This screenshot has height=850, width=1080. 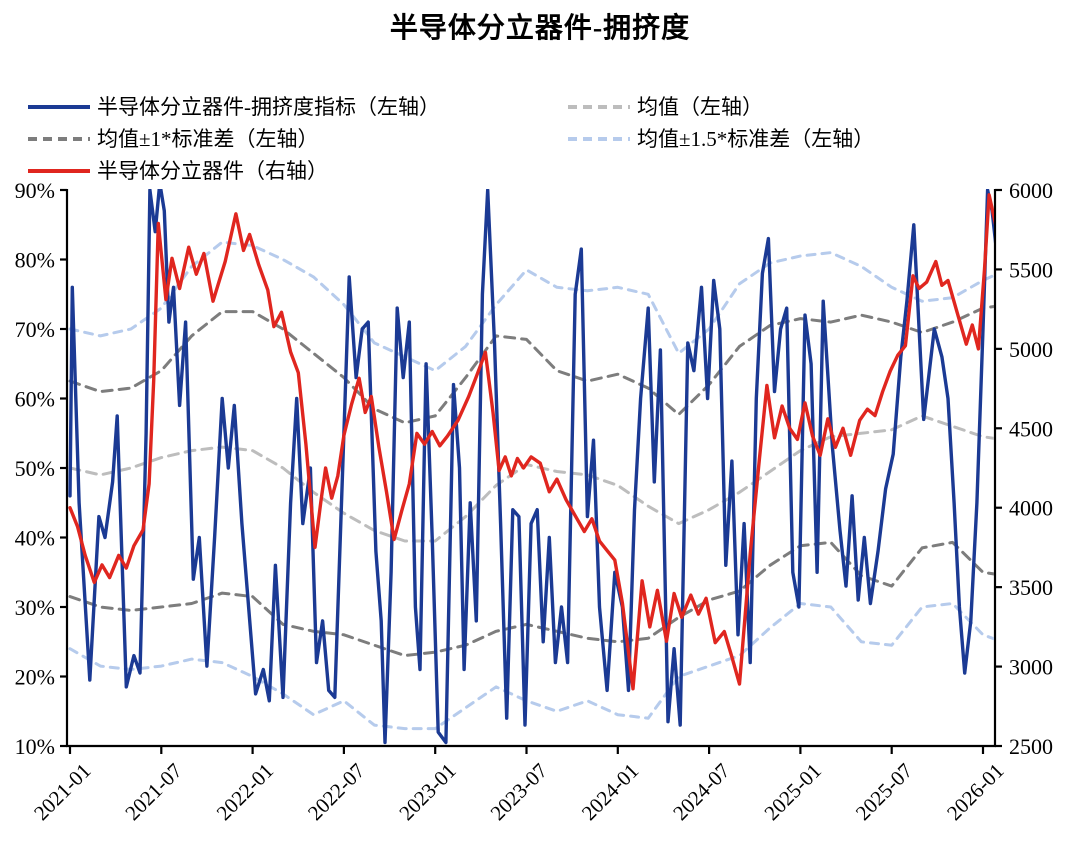 I want to click on svg-text: 80%, so click(x=35, y=260).